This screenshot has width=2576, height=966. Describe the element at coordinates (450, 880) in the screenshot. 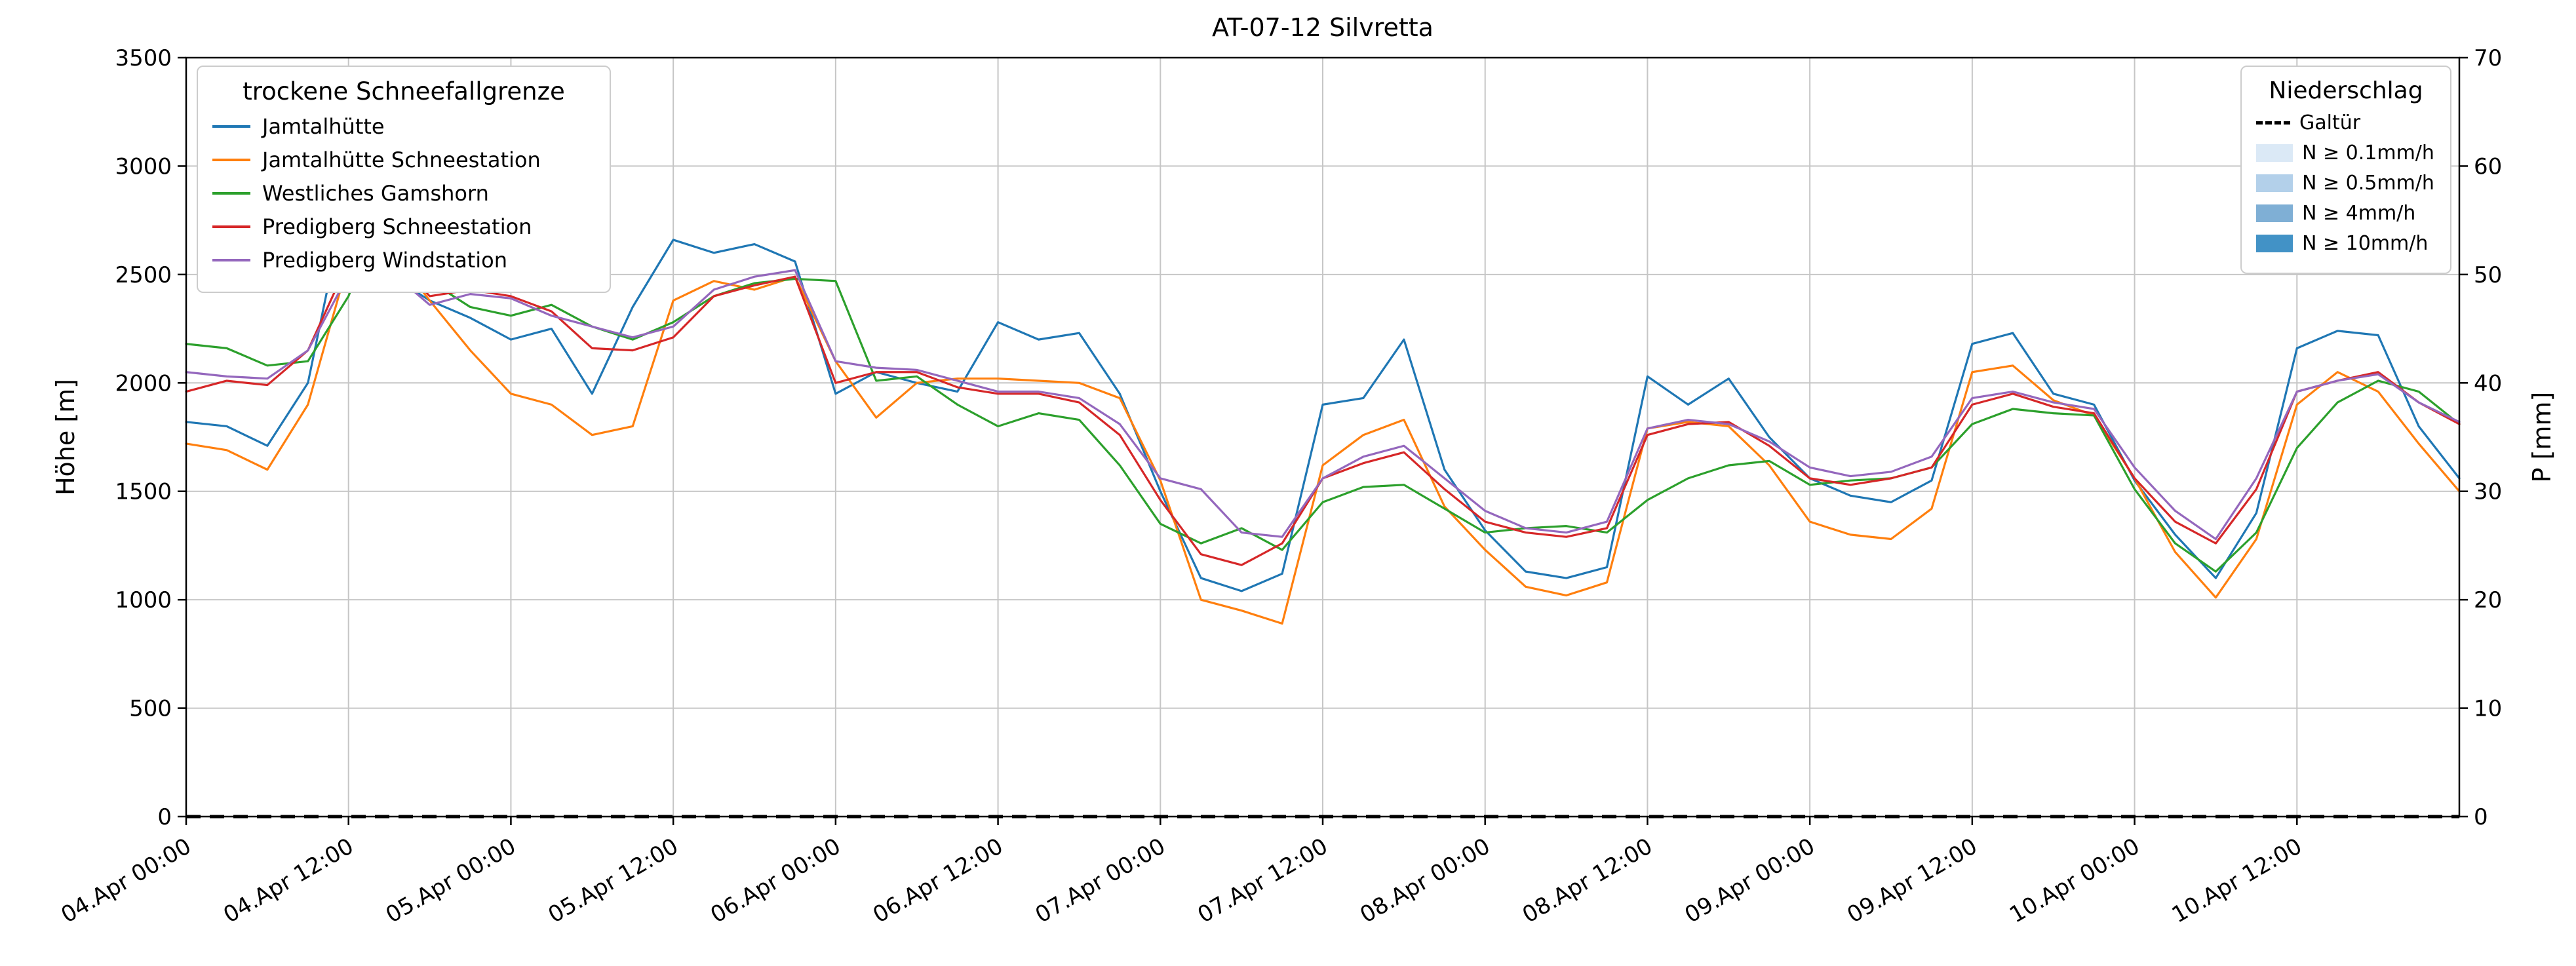

I see `x-tick-label: 05.Apr 00:00` at that location.